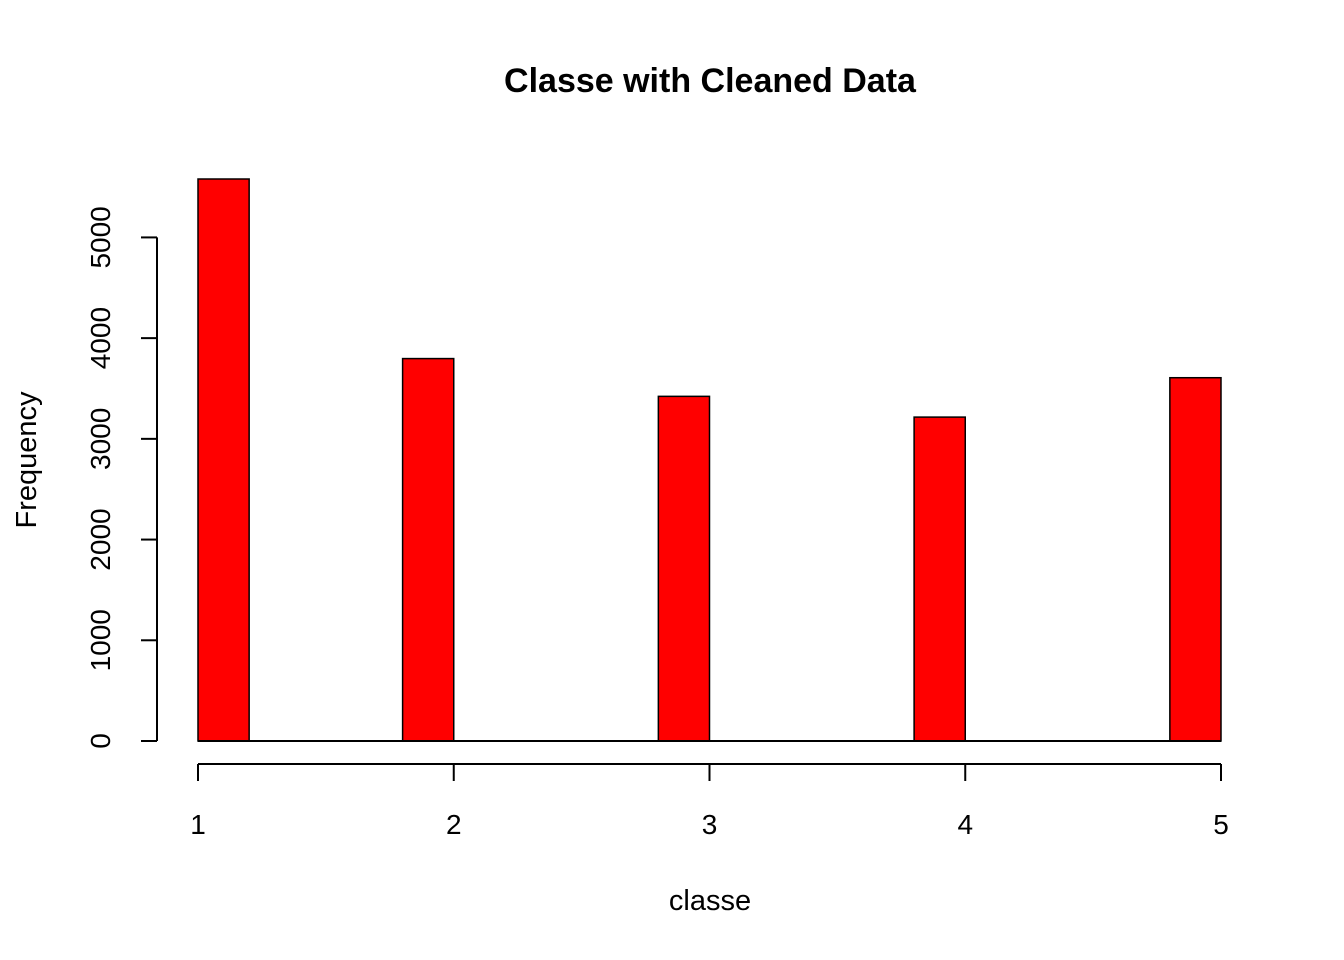 The image size is (1344, 960). Describe the element at coordinates (710, 824) in the screenshot. I see `x-tick-label: 3` at that location.